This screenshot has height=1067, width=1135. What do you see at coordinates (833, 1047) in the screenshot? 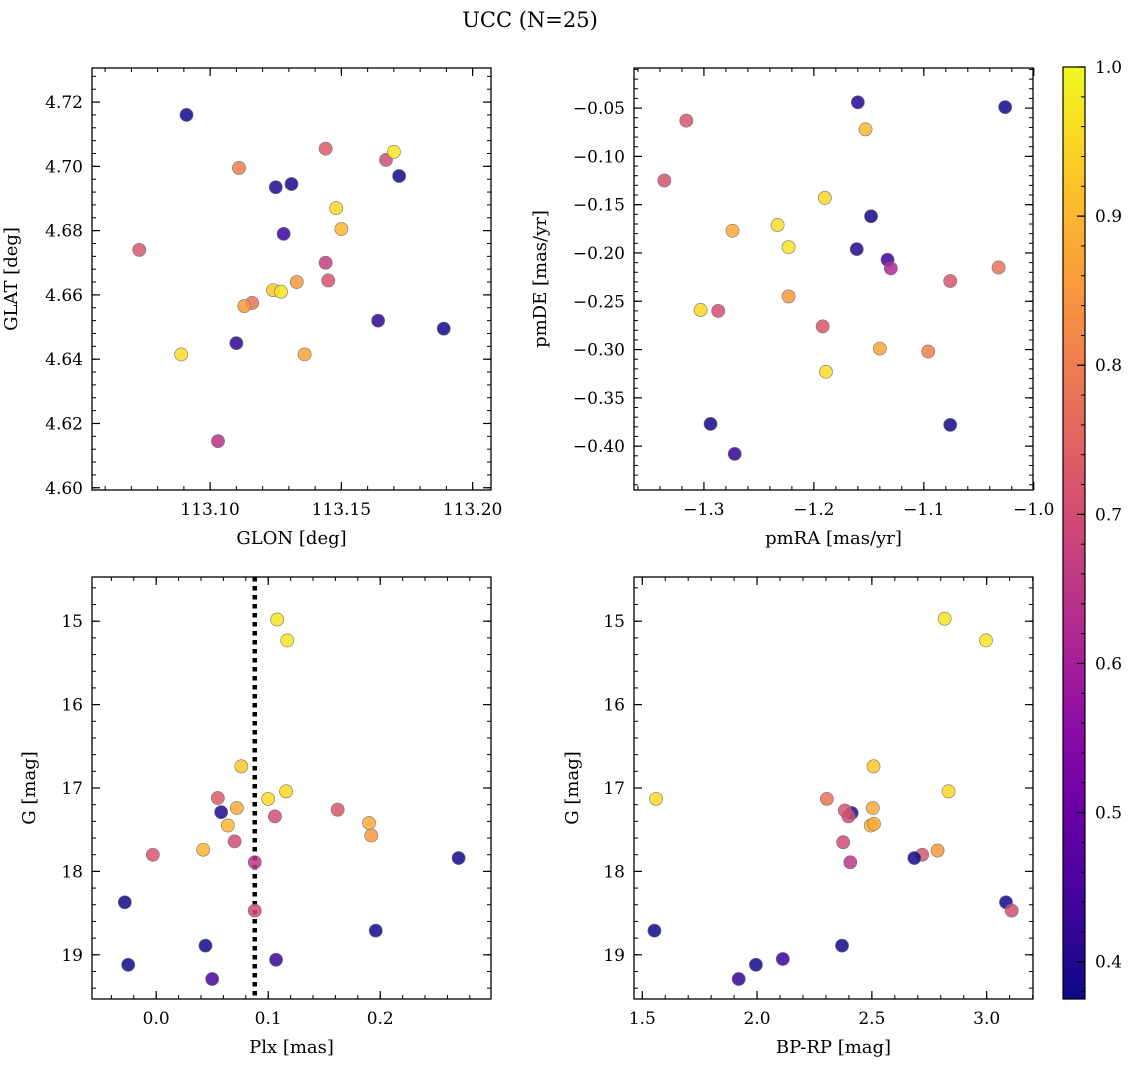
I see `x-axis-label: BP-RP [mag]` at bounding box center [833, 1047].